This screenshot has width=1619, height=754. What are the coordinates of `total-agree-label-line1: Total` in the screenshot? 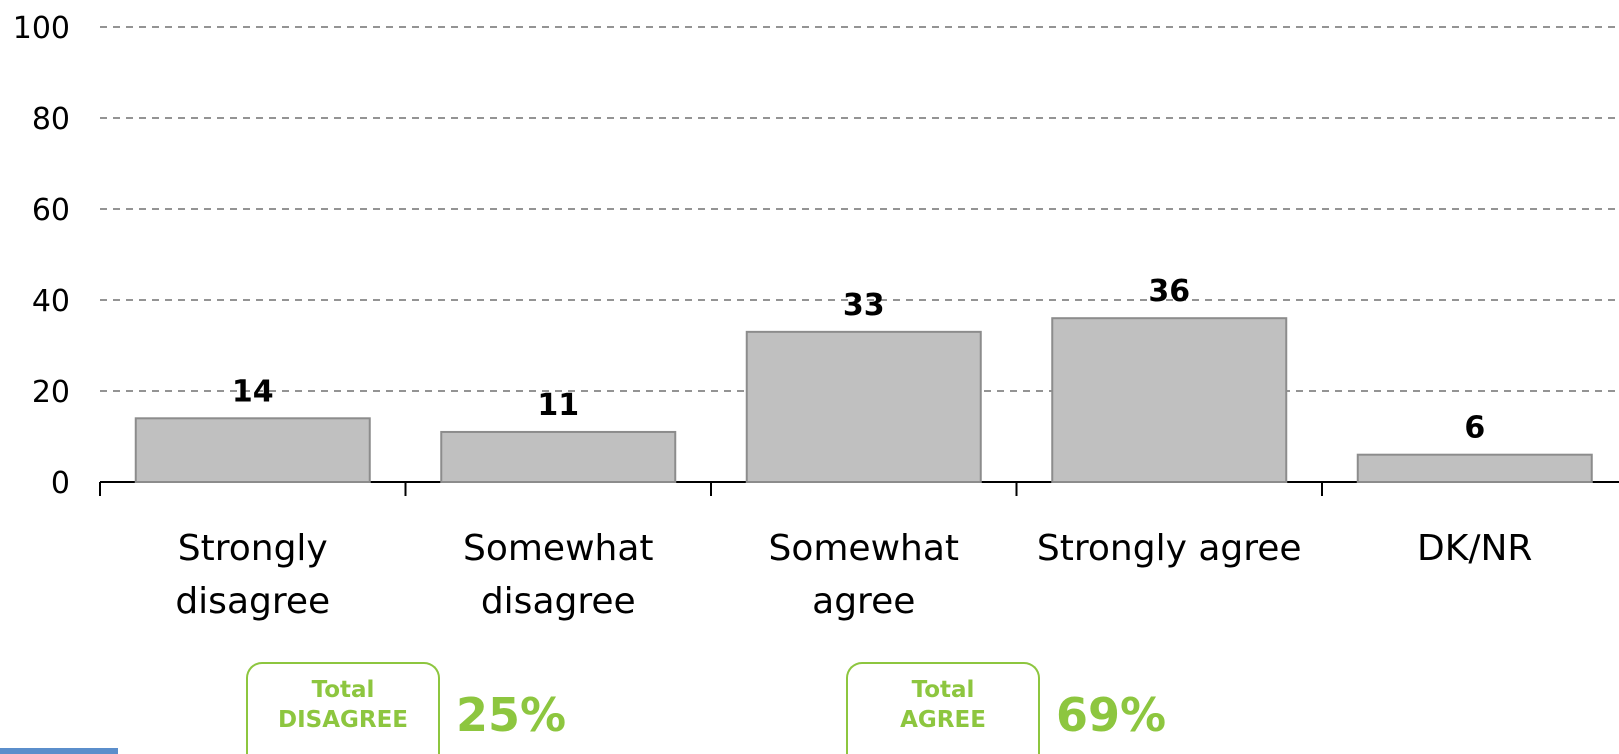 It's located at (943, 690).